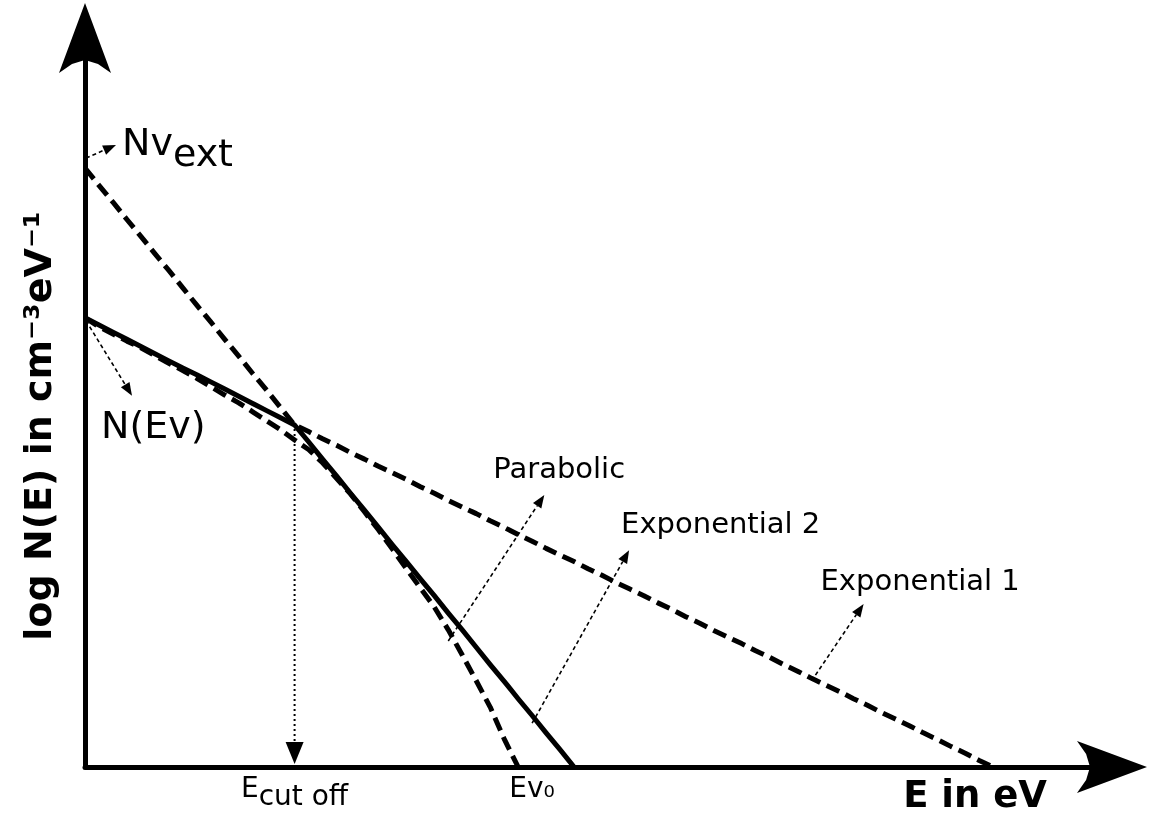 Image resolution: width=1151 pixels, height=815 pixels. I want to click on text: Exponential 1, so click(920, 579).